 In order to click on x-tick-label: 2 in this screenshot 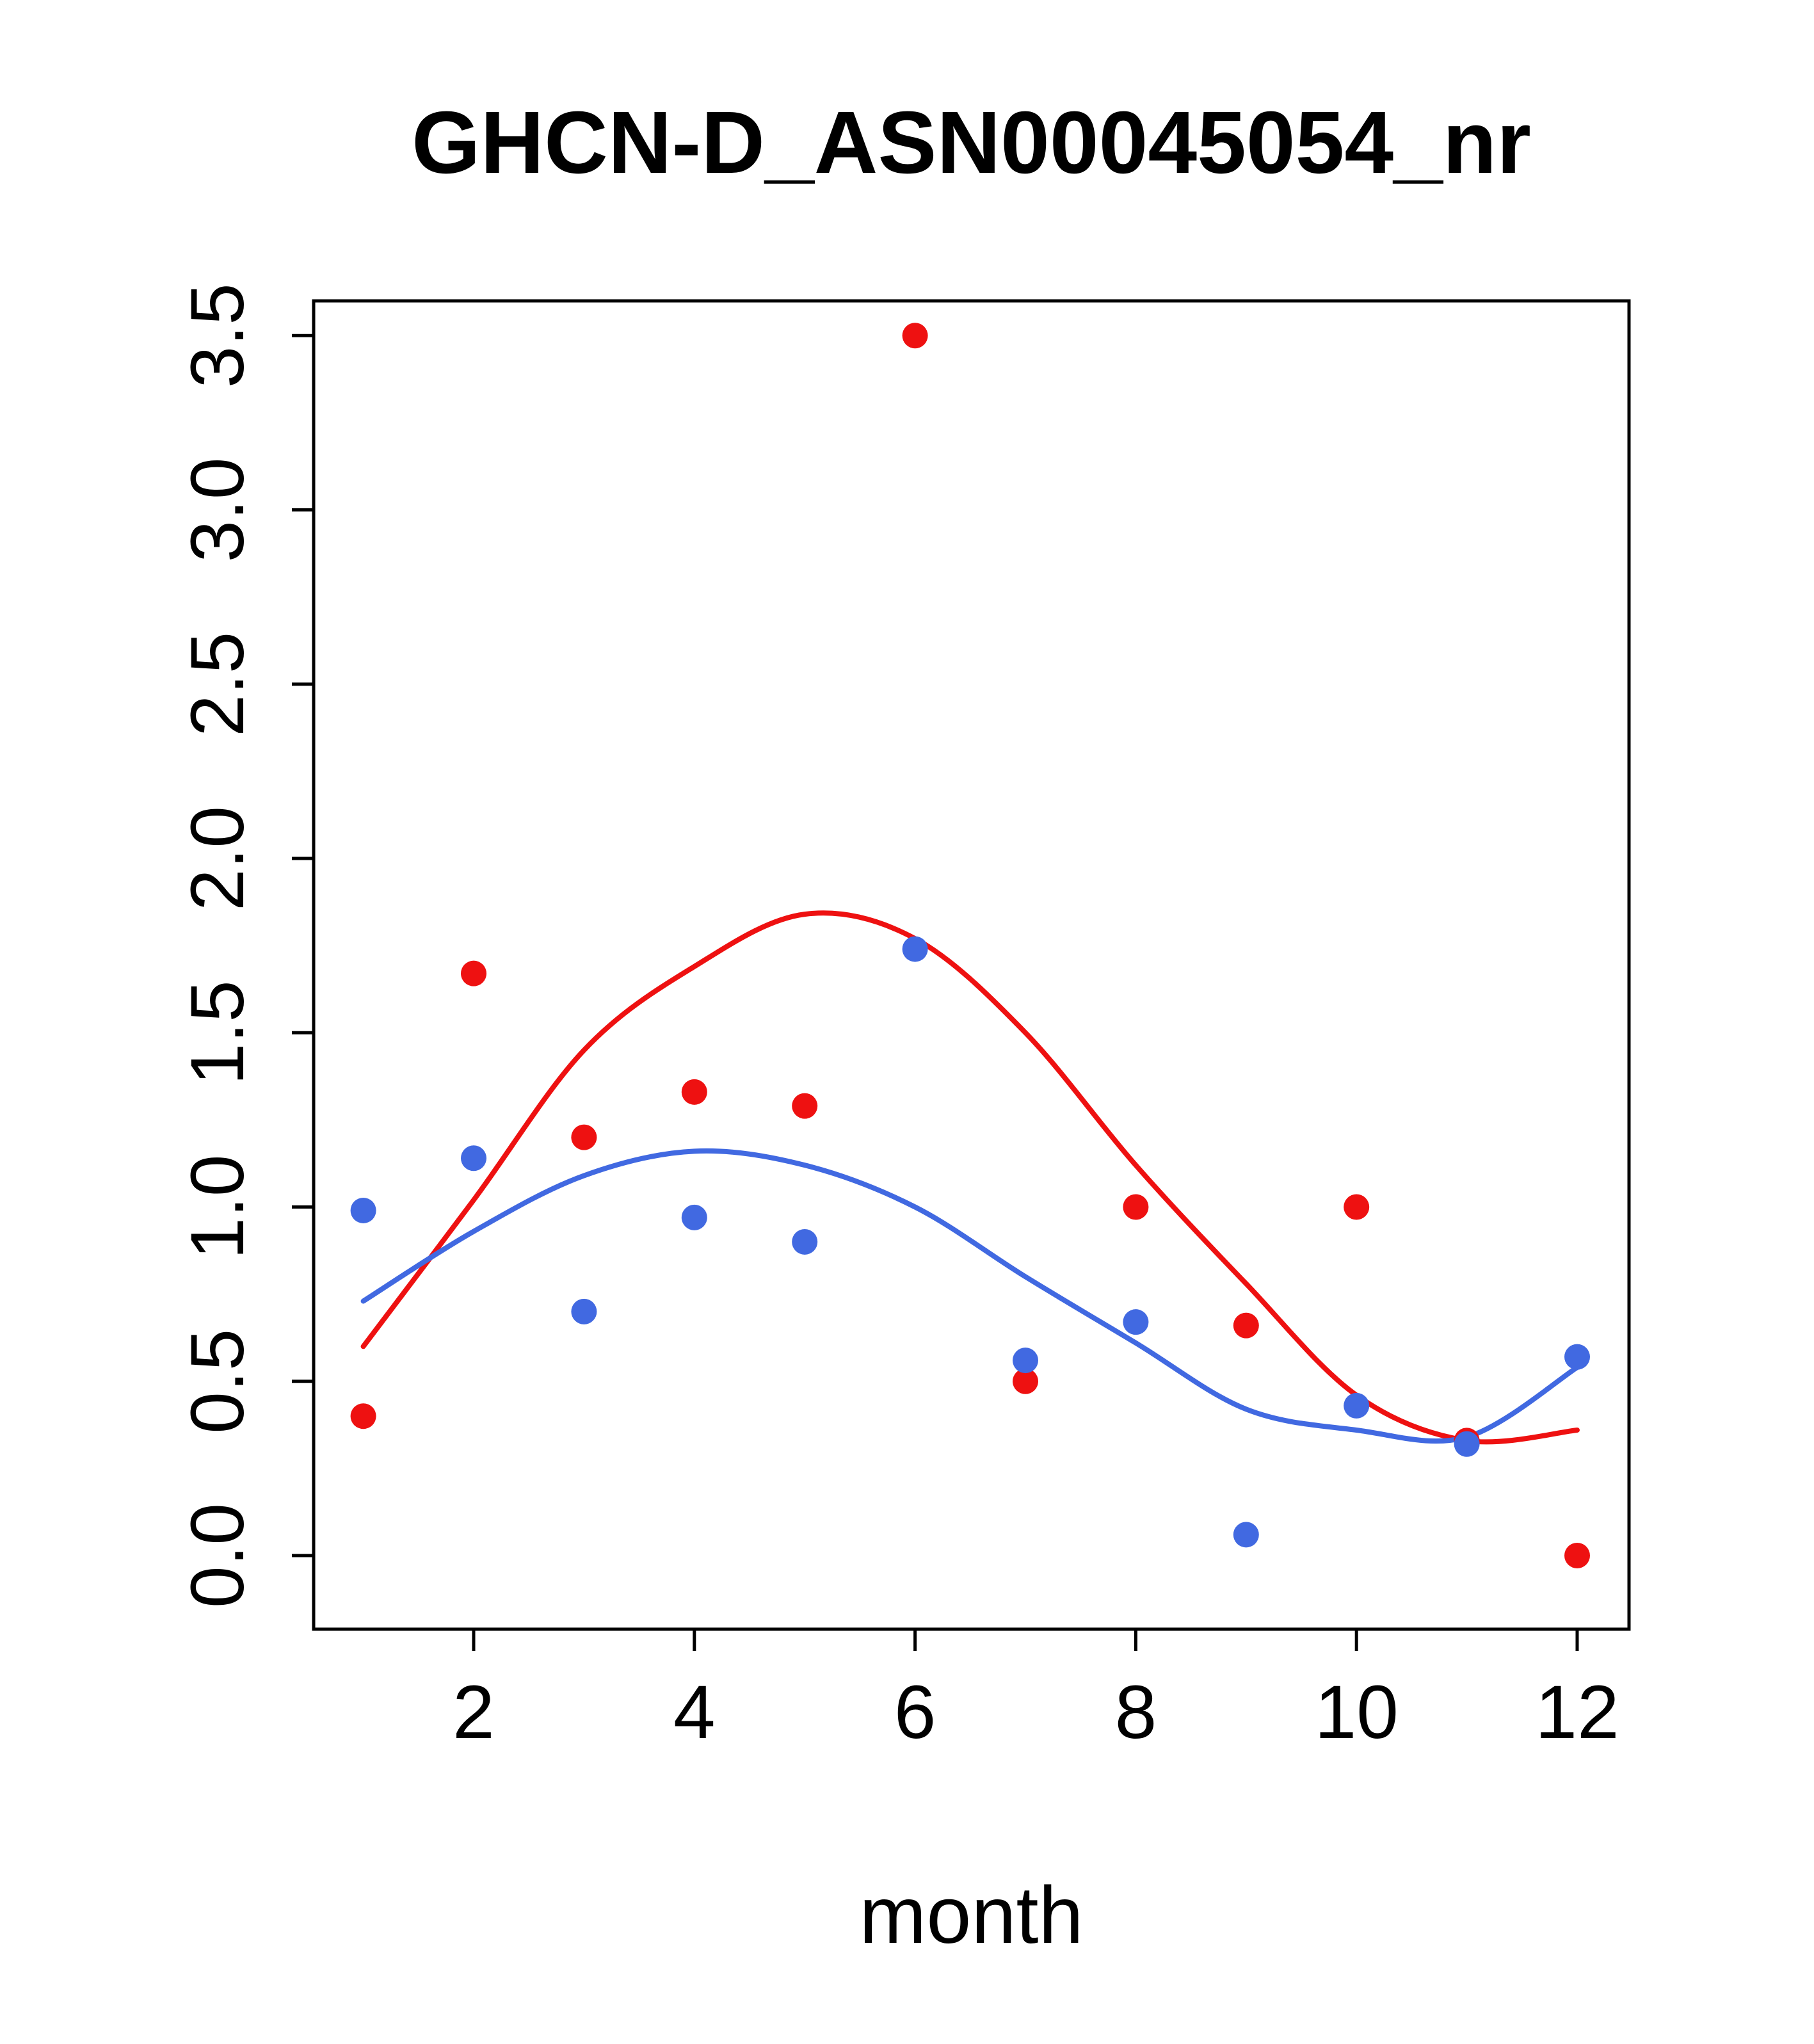, I will do `click(474, 1712)`.